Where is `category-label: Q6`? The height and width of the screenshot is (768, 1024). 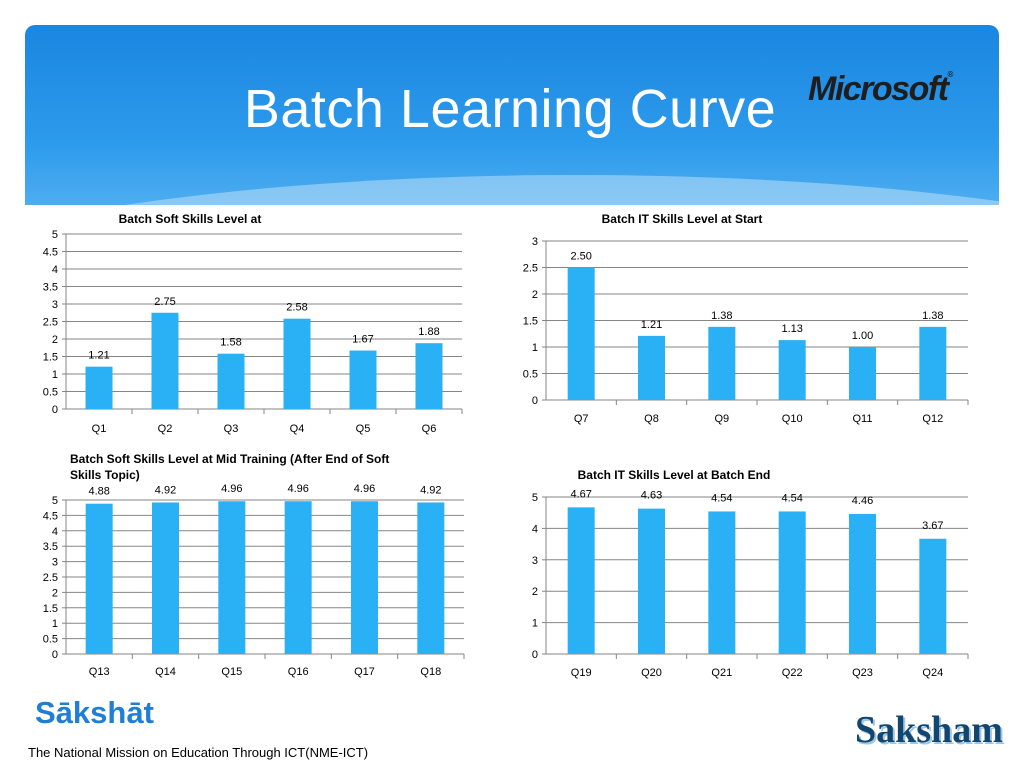 category-label: Q6 is located at coordinates (429, 429).